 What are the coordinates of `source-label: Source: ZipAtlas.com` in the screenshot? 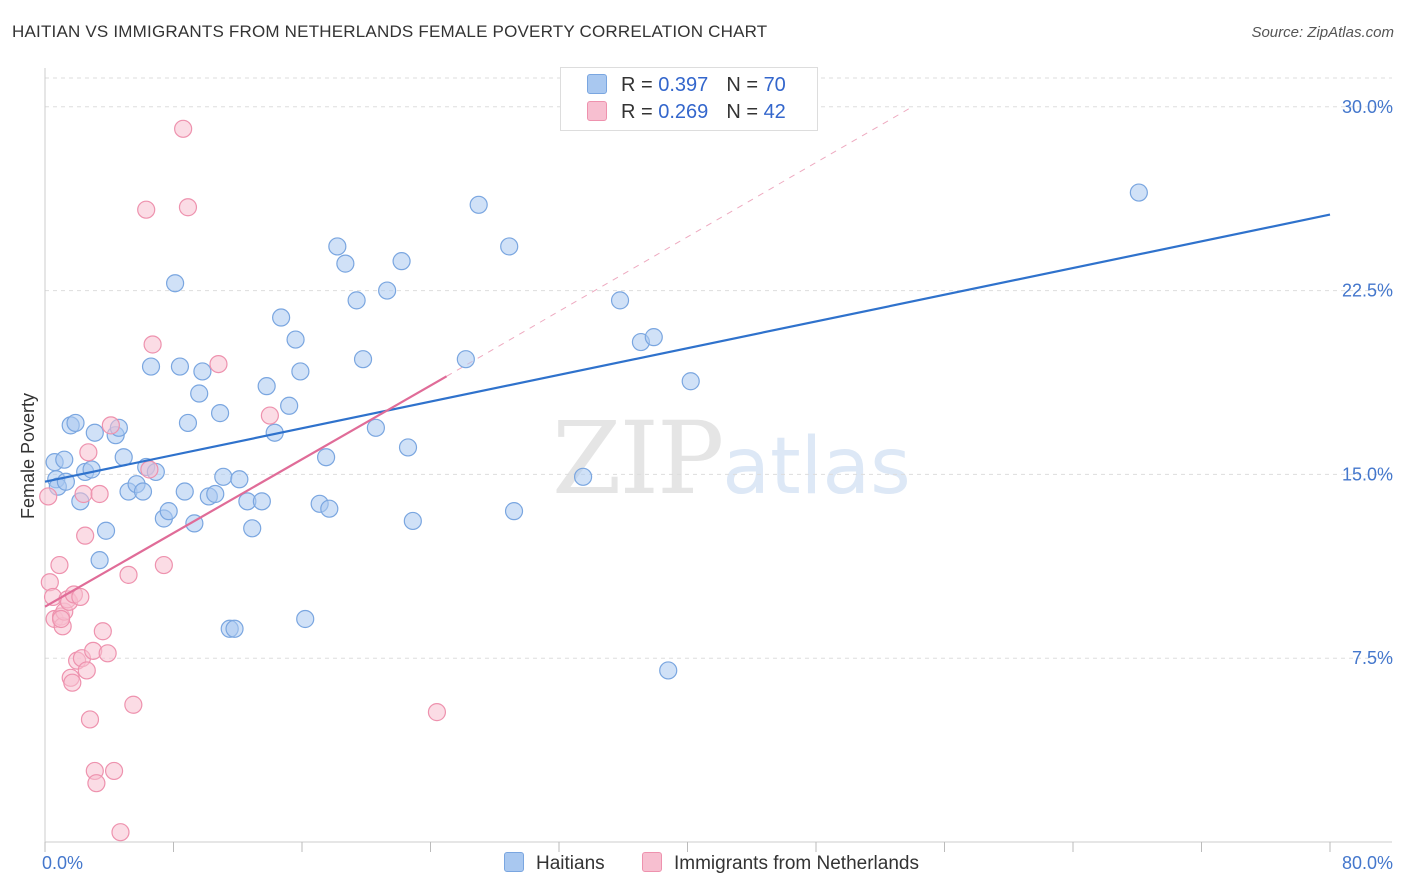 It's located at (1322, 32).